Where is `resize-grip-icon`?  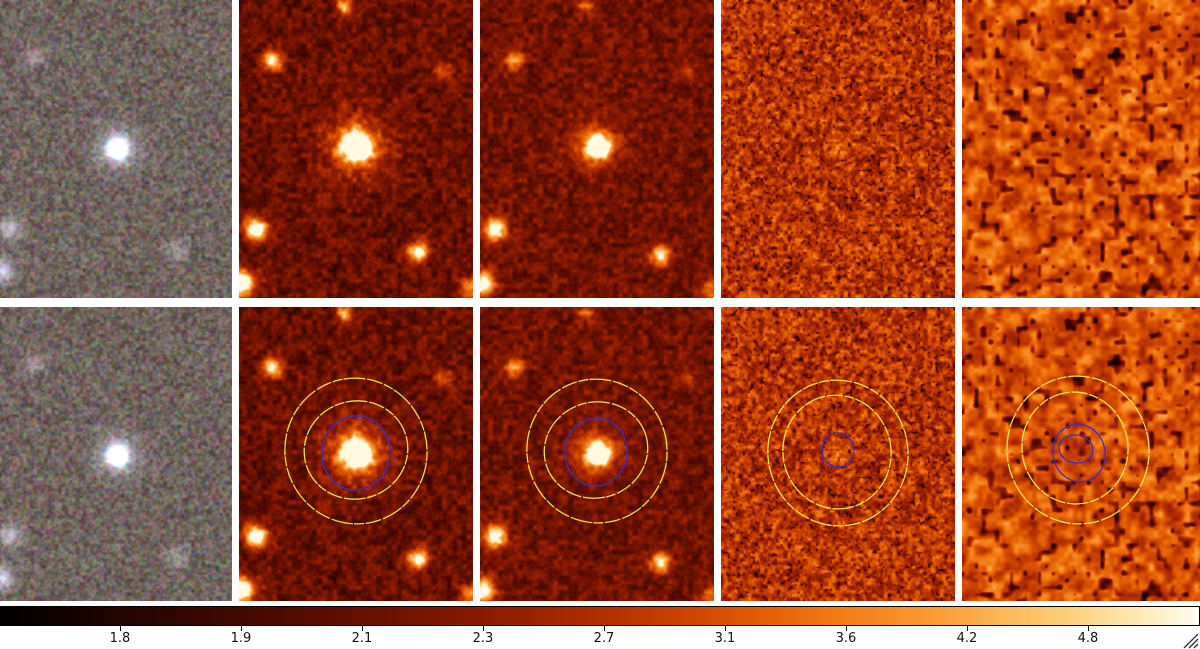
resize-grip-icon is located at coordinates (1190, 641).